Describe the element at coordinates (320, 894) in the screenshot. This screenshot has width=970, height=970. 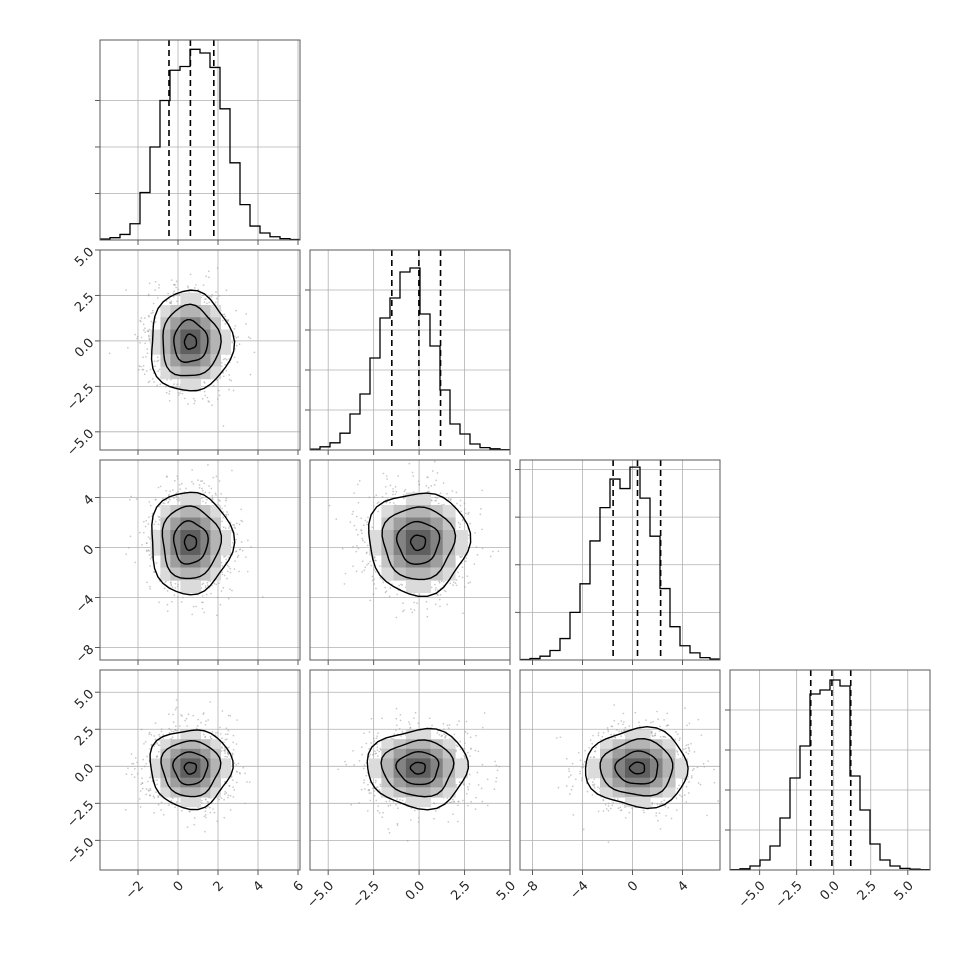
I see `tick-label-x: −5.0` at that location.